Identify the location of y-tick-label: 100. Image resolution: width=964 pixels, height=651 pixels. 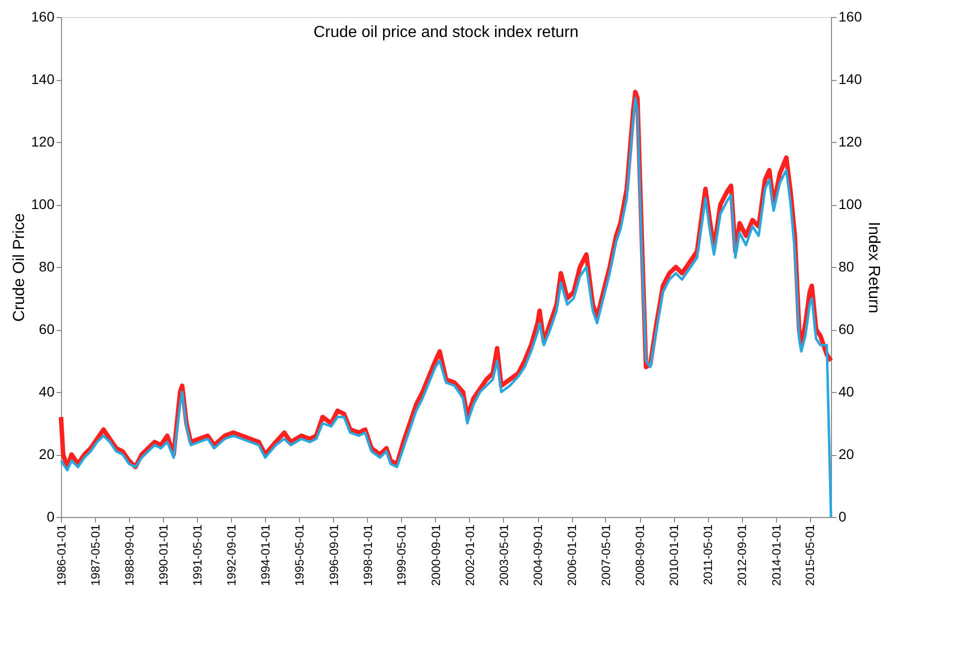
(43, 204).